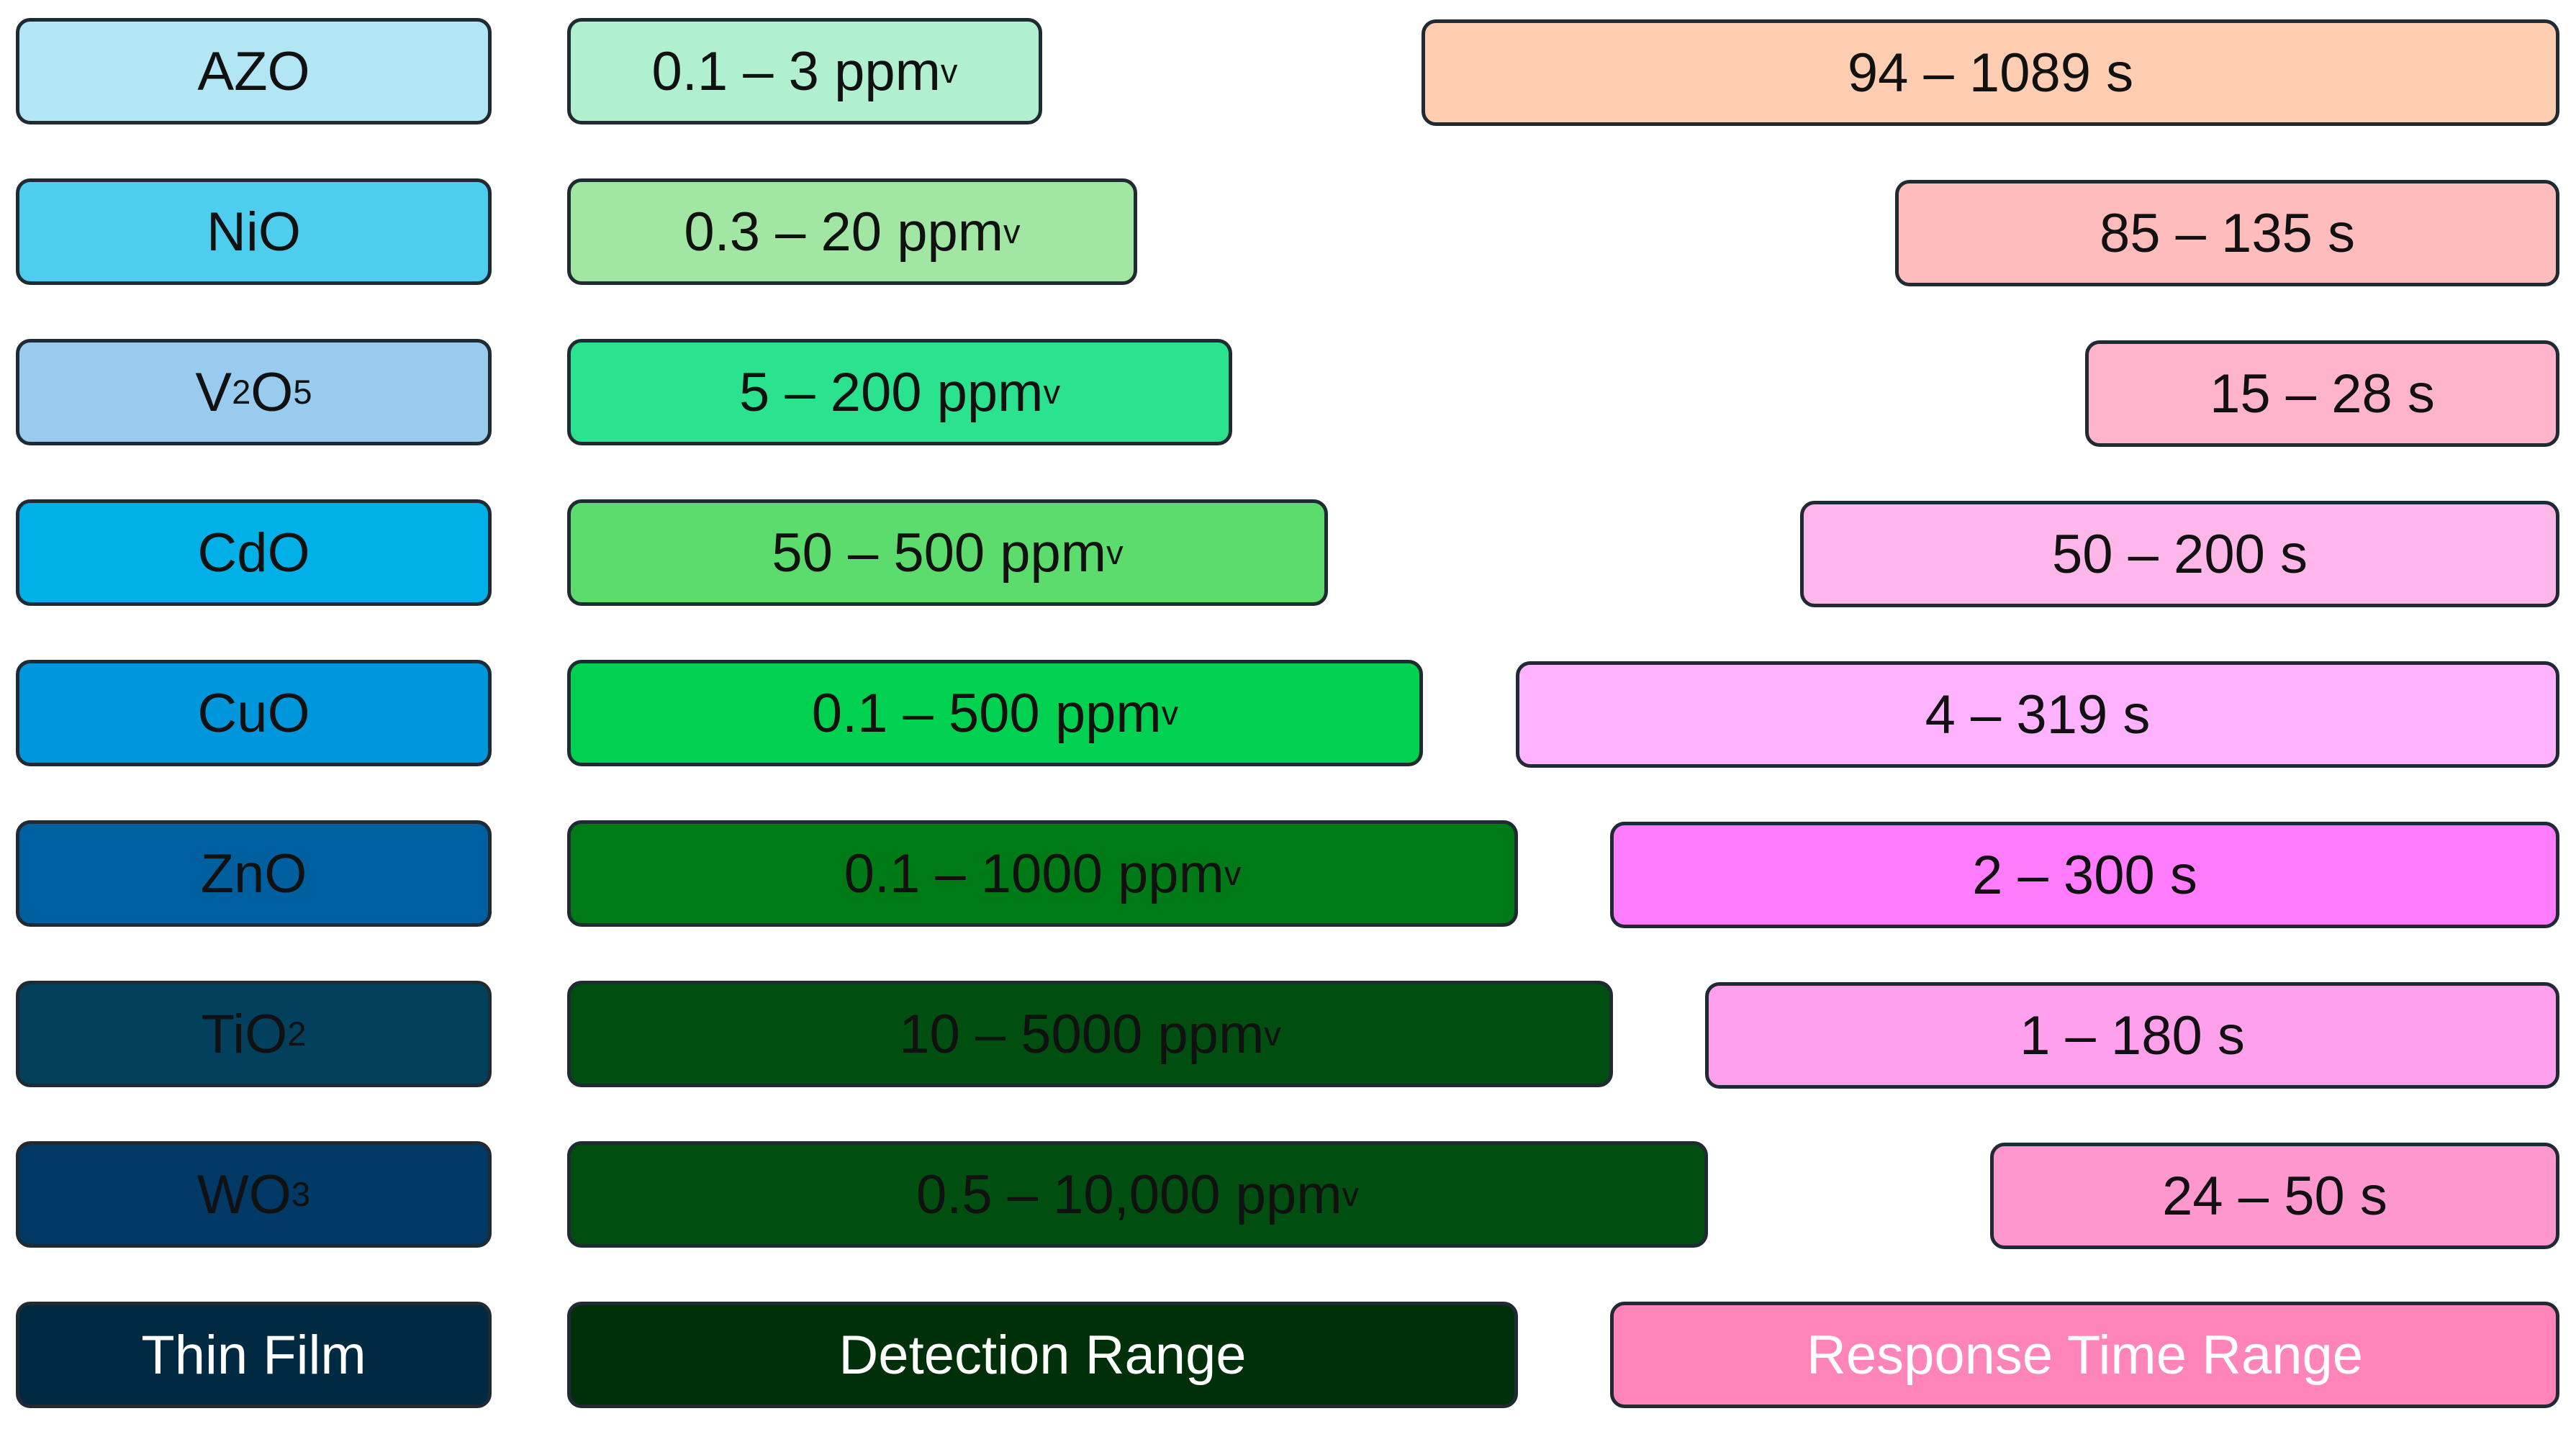 This screenshot has height=1429, width=2576. What do you see at coordinates (844, 232) in the screenshot?
I see `detection-range-label: 0.3 – 20 ppm` at bounding box center [844, 232].